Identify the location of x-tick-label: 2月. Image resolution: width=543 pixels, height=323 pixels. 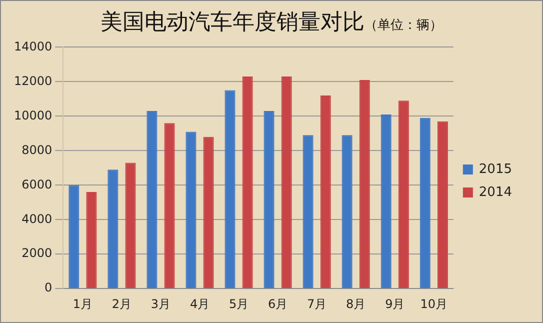
(122, 303).